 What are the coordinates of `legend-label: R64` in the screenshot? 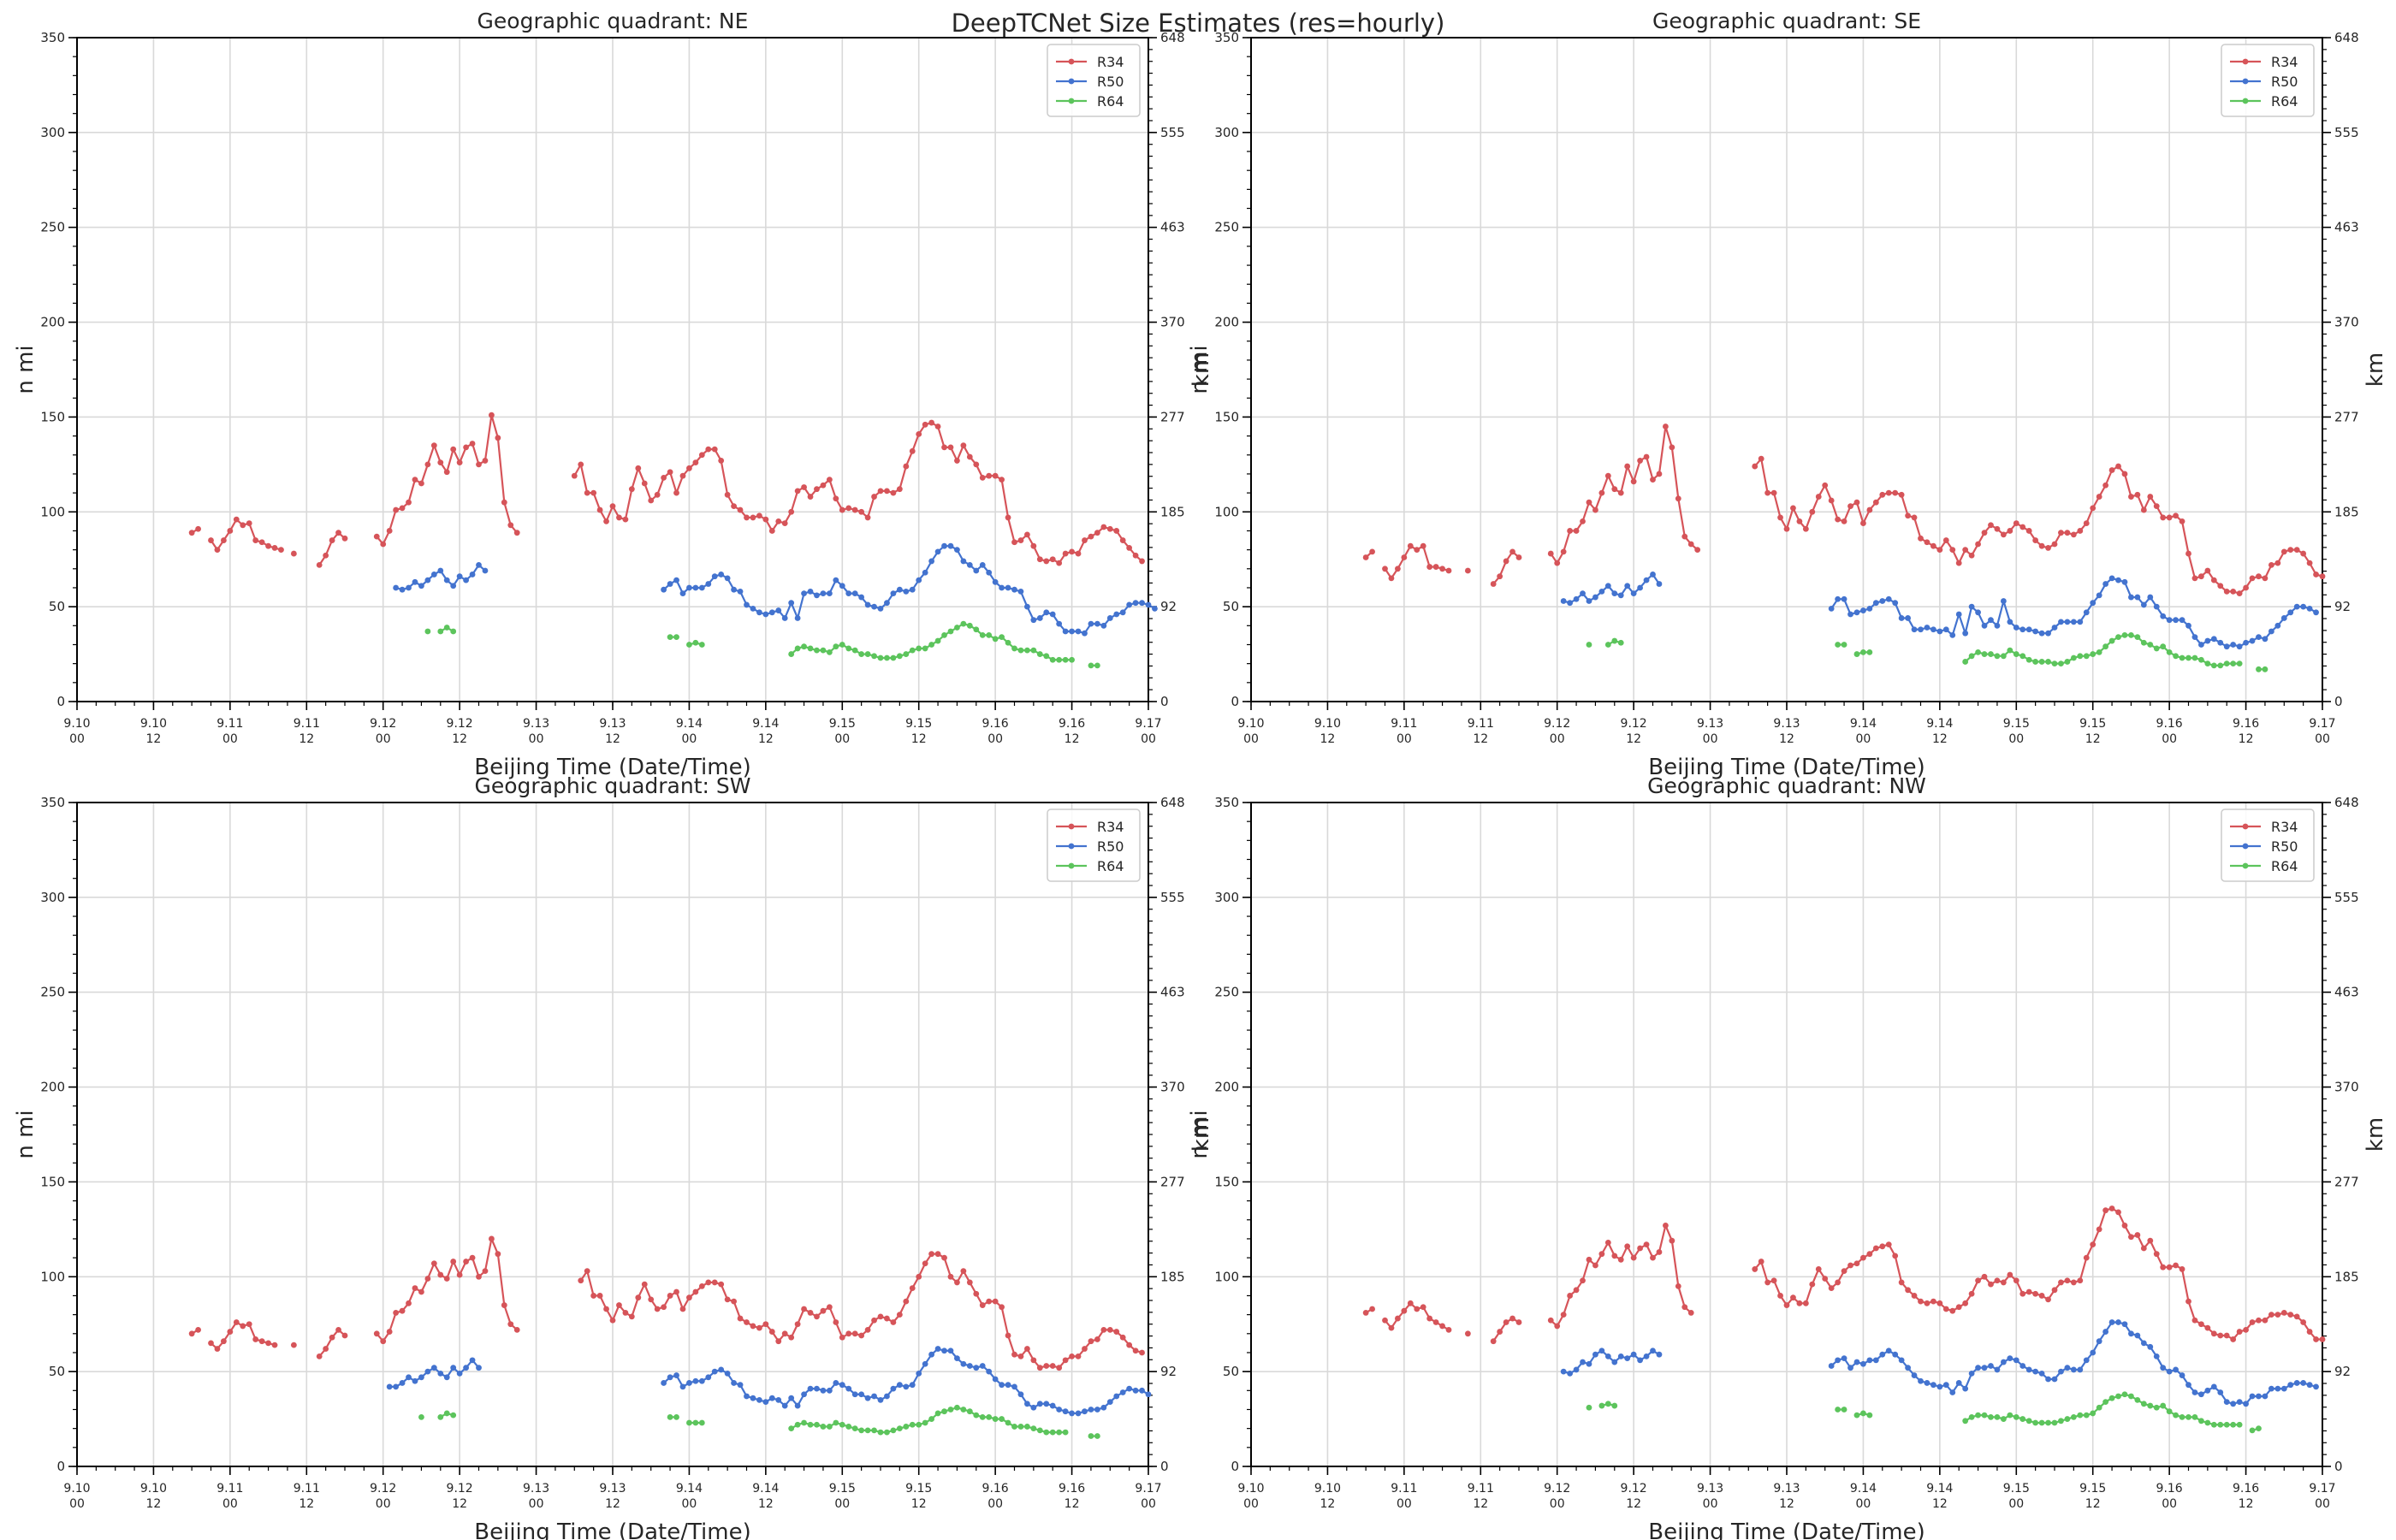 It's located at (1110, 866).